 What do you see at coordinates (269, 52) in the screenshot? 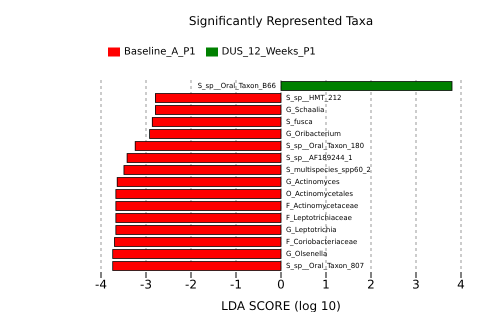
I see `legend-label: DUS_12_Weeks_P1` at bounding box center [269, 52].